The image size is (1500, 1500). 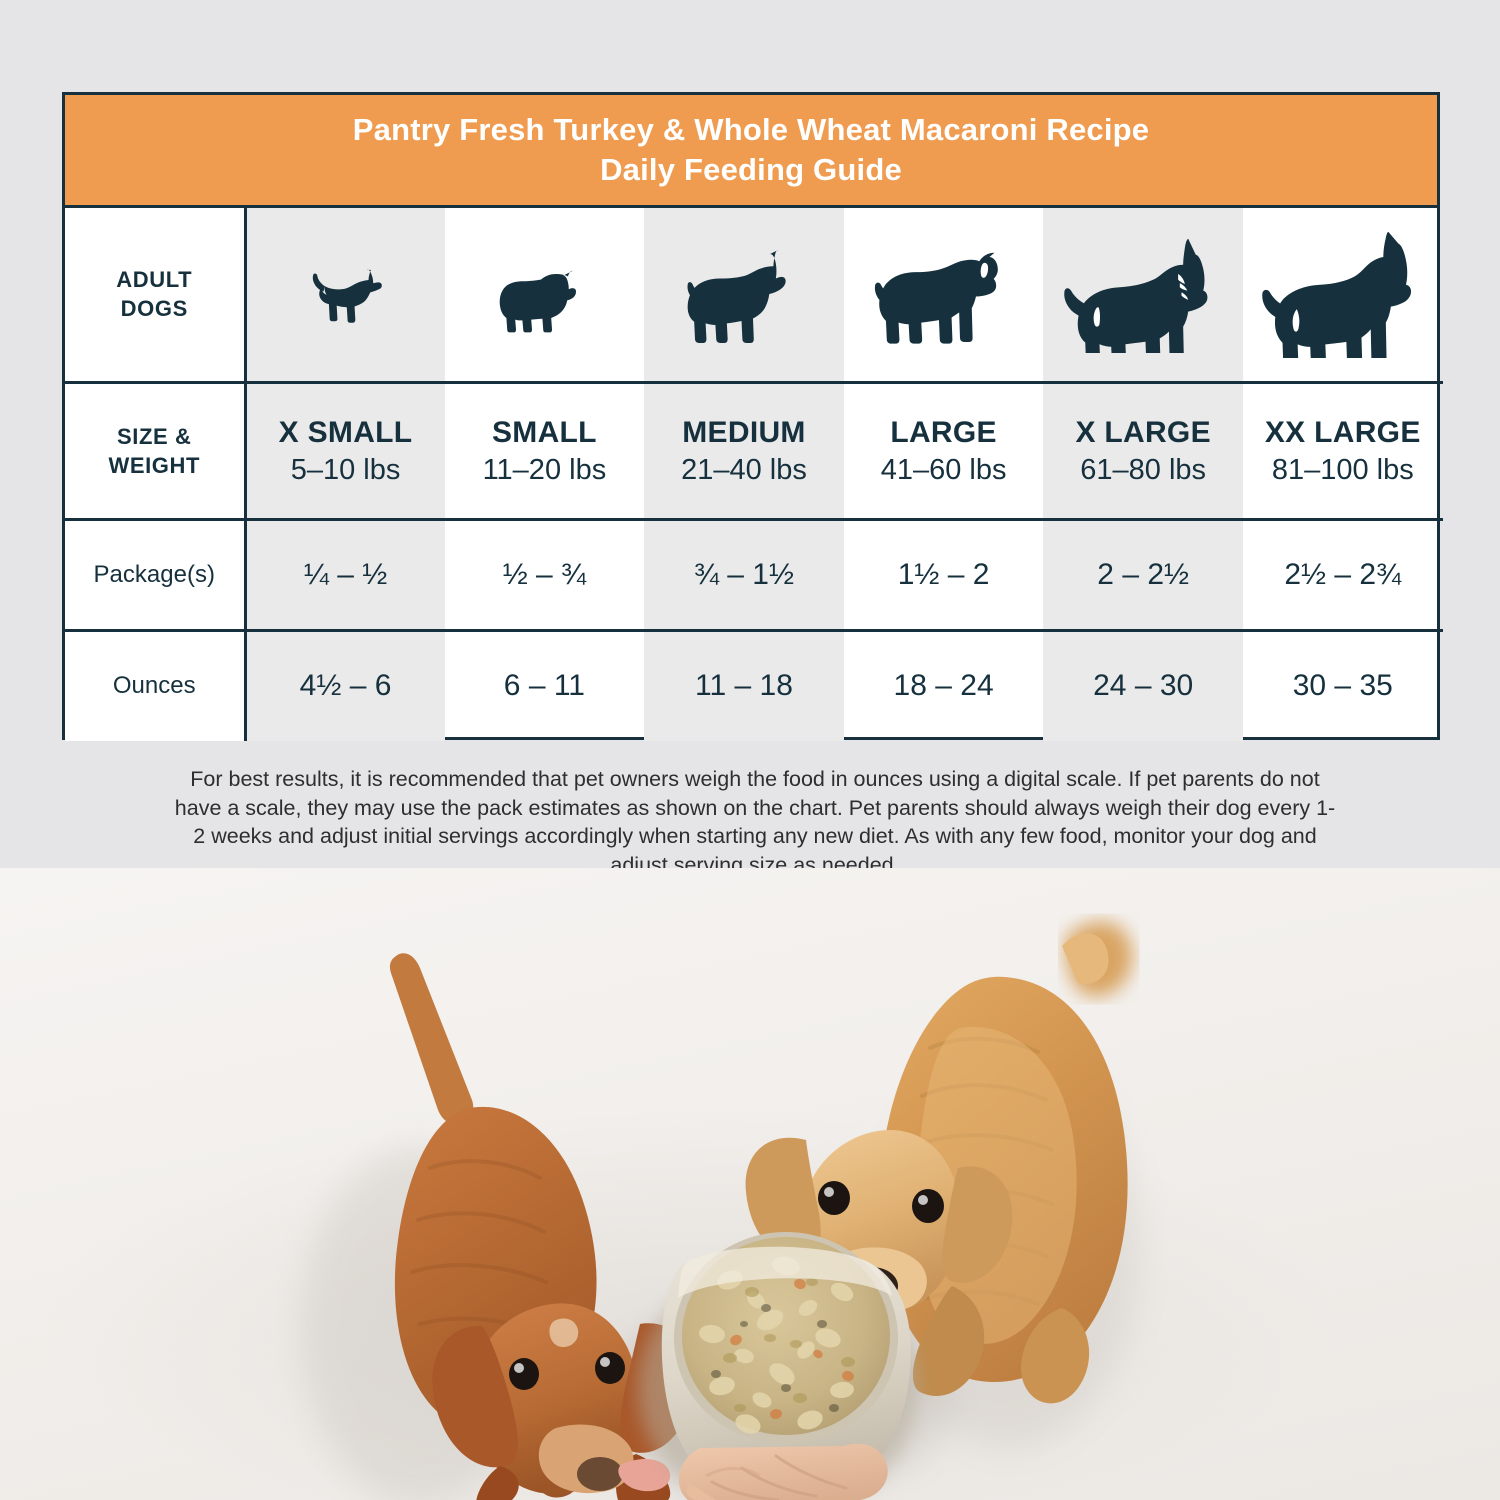 What do you see at coordinates (154, 436) in the screenshot?
I see `row-label-size-line1: SIZE &` at bounding box center [154, 436].